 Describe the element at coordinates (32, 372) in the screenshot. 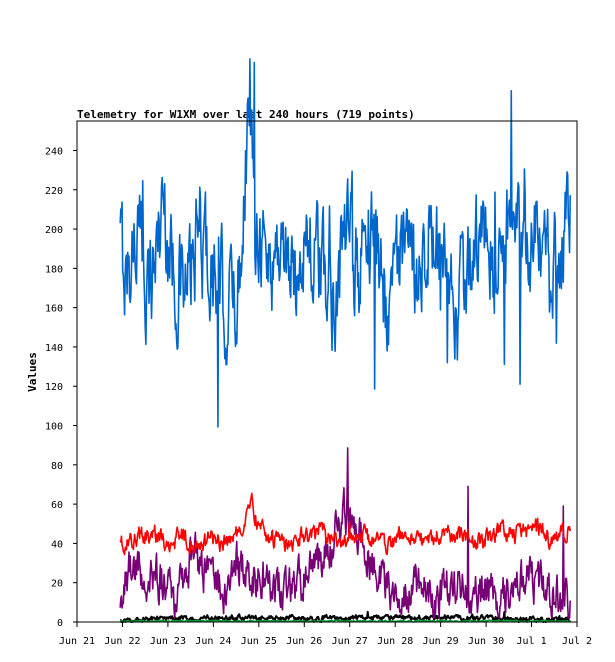

I see `y-axis-label: Values` at that location.